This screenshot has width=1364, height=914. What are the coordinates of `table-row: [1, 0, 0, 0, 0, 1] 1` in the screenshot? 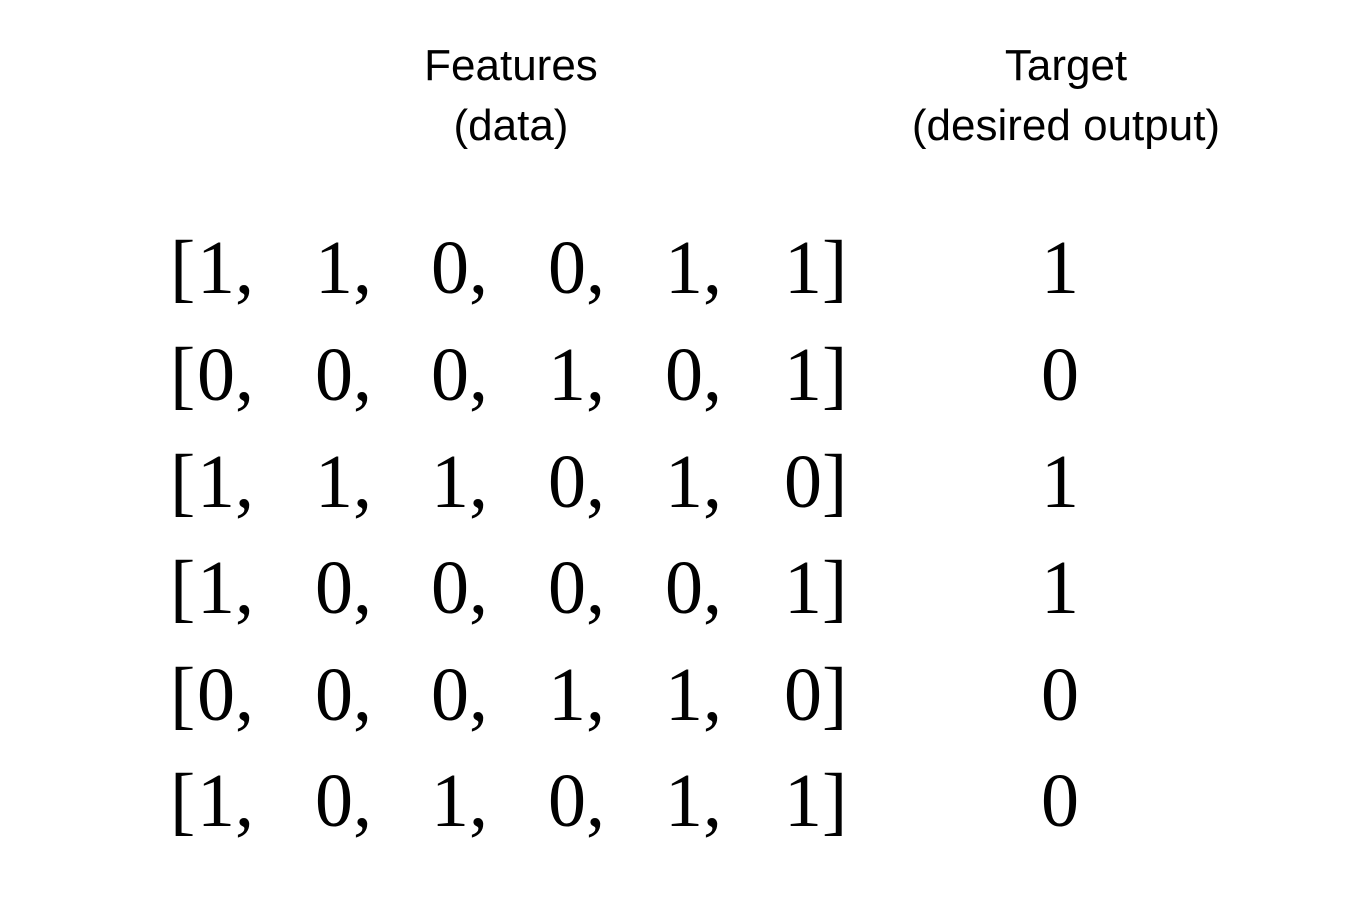 It's located at (682, 588).